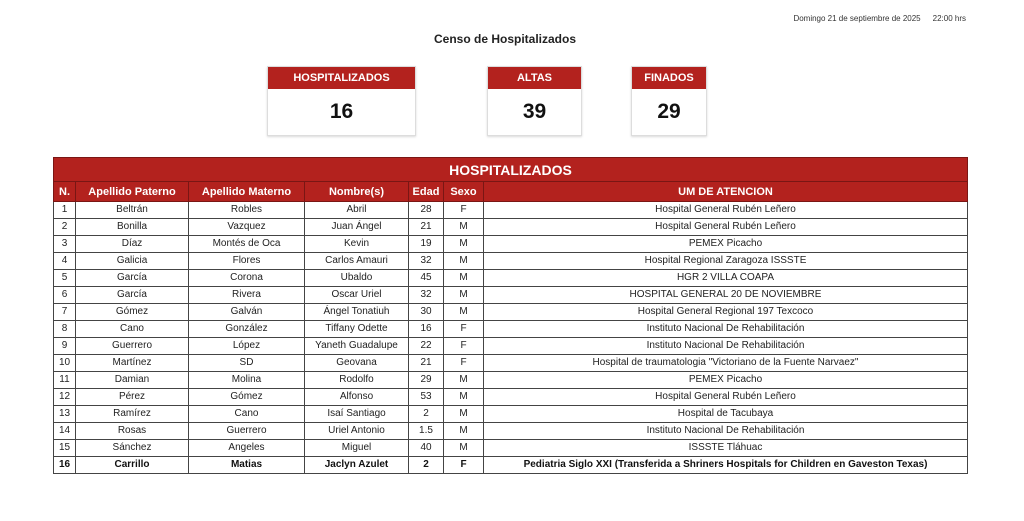  Describe the element at coordinates (725, 414) in the screenshot. I see `table-cell: Hospital de Tacubaya` at that location.